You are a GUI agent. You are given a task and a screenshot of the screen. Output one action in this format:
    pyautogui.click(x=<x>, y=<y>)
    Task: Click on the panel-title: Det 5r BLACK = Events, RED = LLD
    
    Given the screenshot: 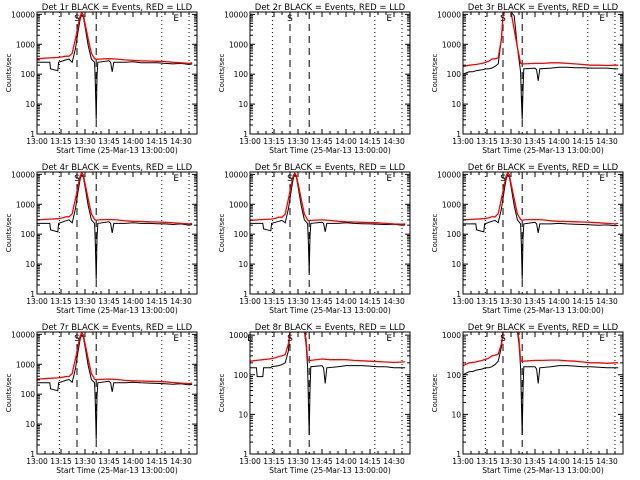 What is the action you would take?
    pyautogui.click(x=330, y=168)
    